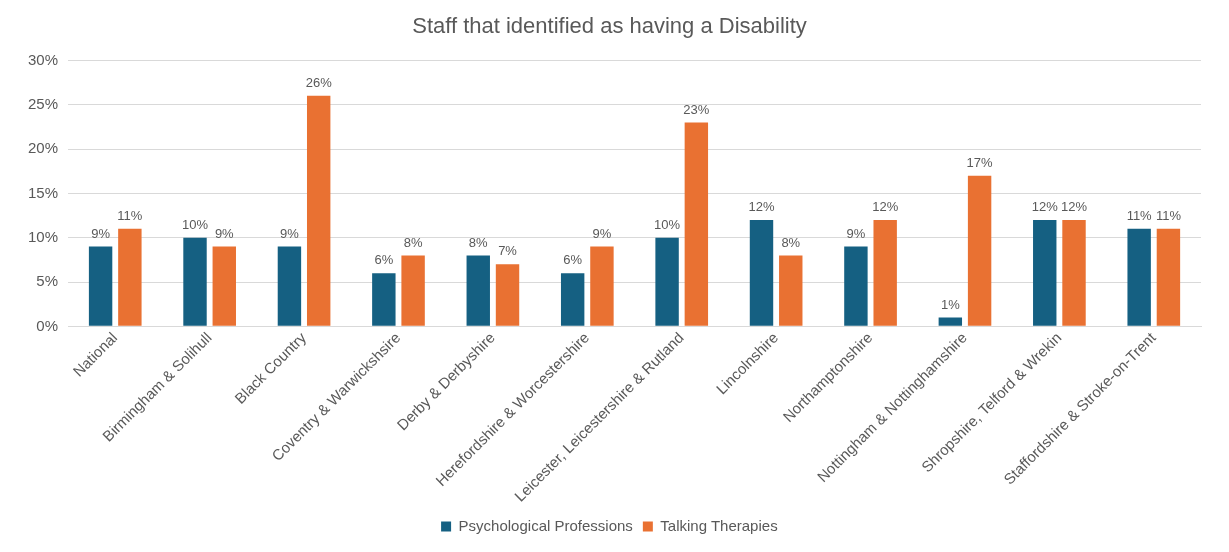  What do you see at coordinates (719, 525) in the screenshot?
I see `legend-label: Talking Therapies` at bounding box center [719, 525].